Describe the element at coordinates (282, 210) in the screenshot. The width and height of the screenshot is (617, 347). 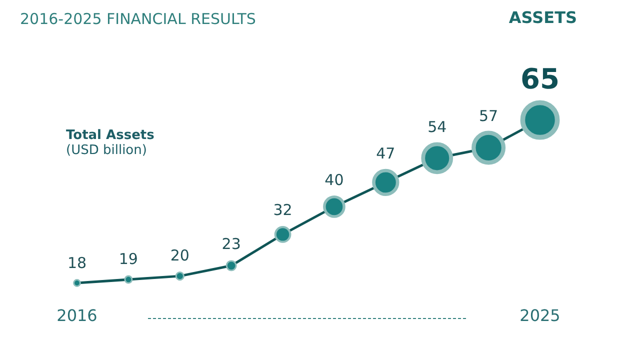
I see `data-label: 32` at that location.